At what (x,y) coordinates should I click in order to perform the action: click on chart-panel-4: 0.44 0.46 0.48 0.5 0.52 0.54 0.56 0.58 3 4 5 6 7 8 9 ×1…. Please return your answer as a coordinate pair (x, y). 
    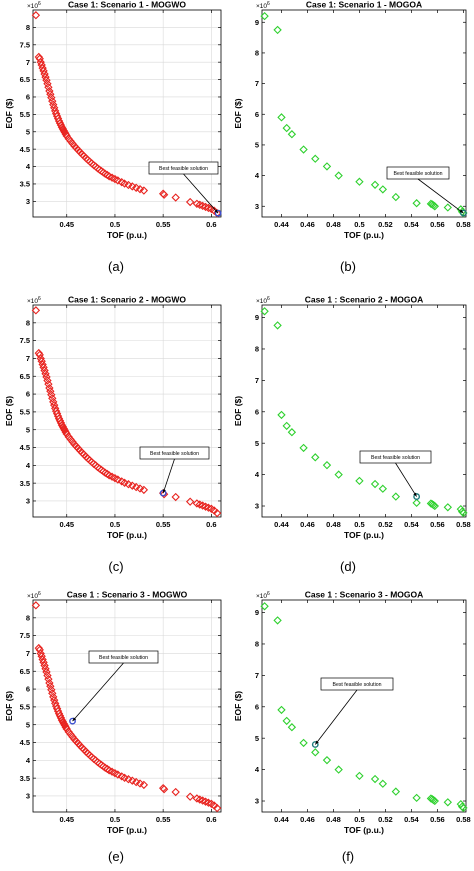
    Looking at the image, I should click on (352, 418).